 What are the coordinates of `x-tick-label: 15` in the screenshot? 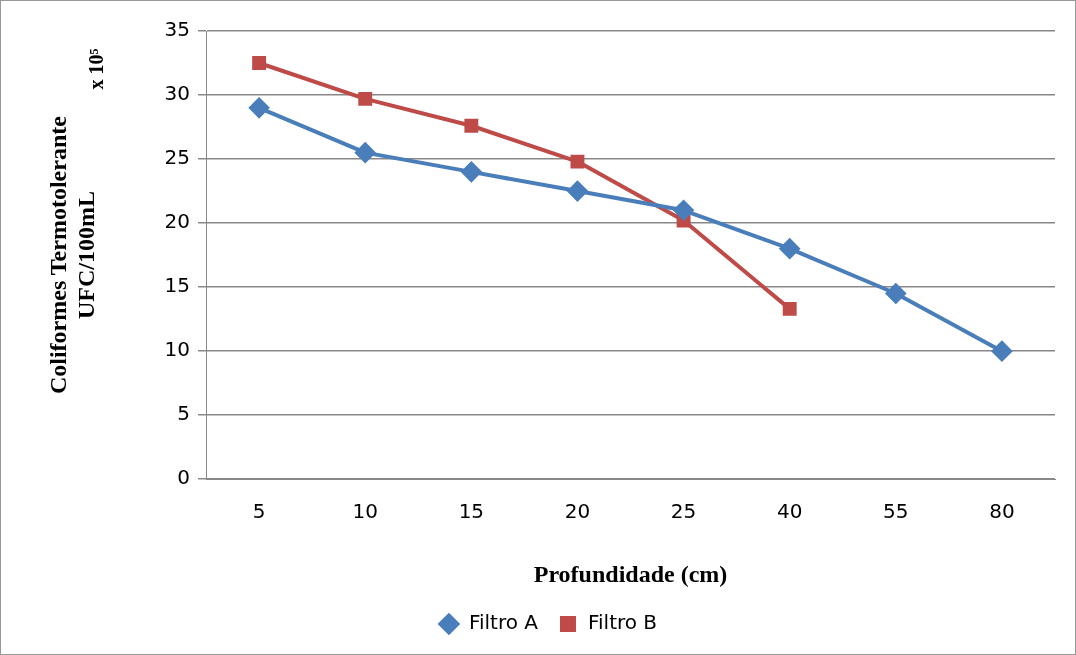 It's located at (471, 511).